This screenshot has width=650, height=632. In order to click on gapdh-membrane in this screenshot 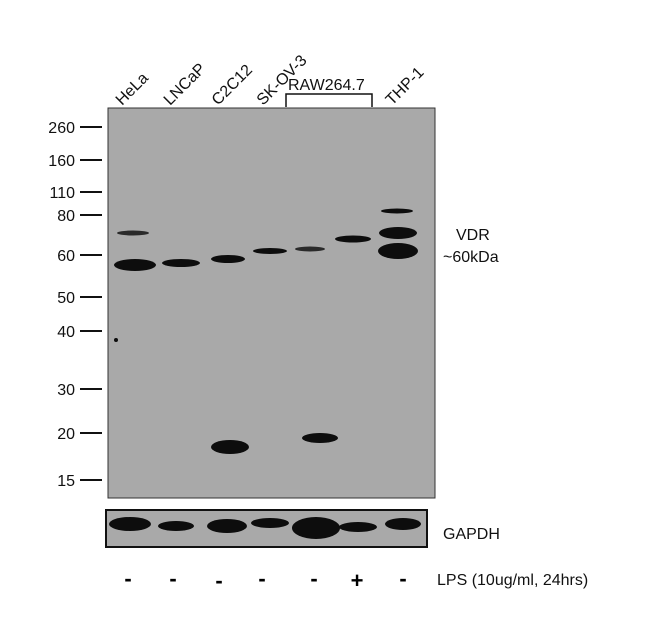, I will do `click(266, 528)`.